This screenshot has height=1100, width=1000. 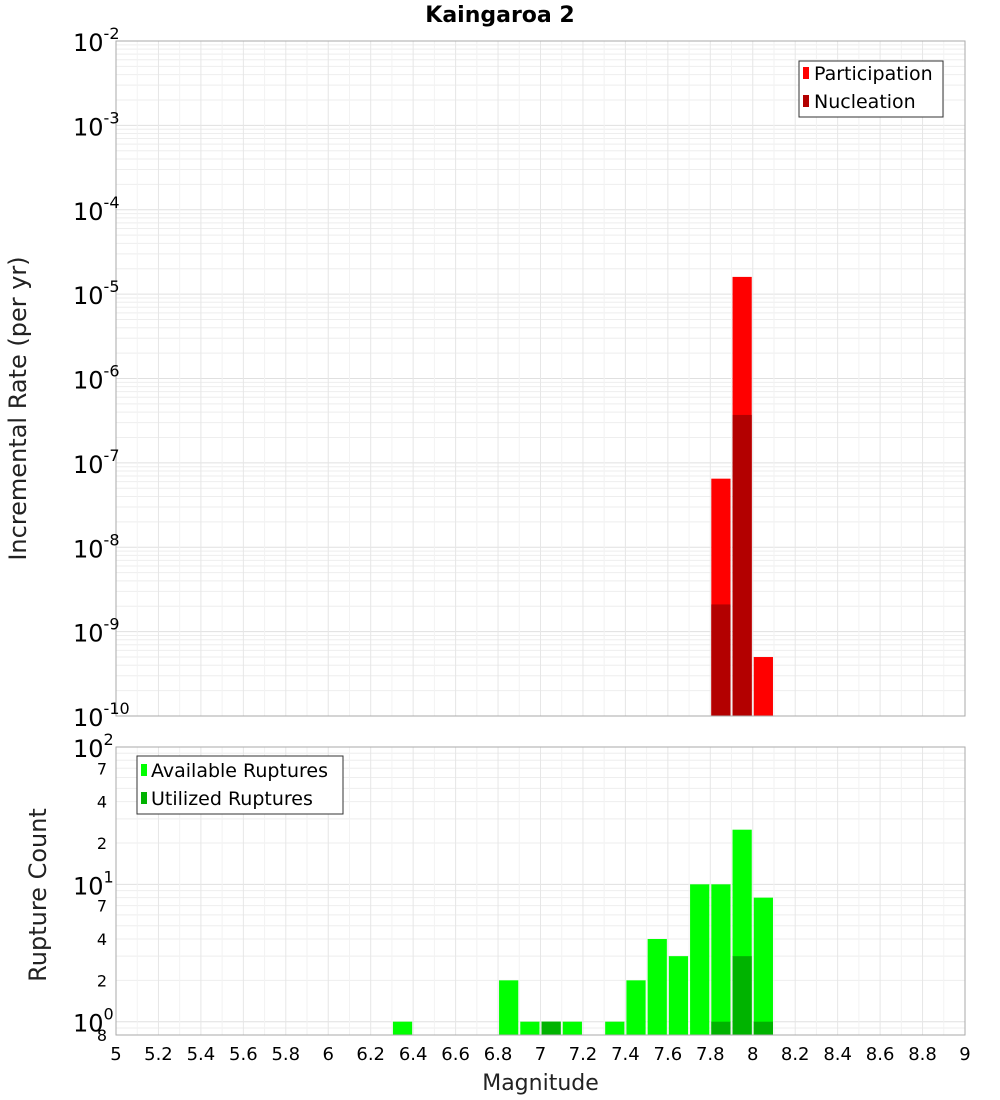 I want to click on x-tick-label: 5.6, so click(x=243, y=1054).